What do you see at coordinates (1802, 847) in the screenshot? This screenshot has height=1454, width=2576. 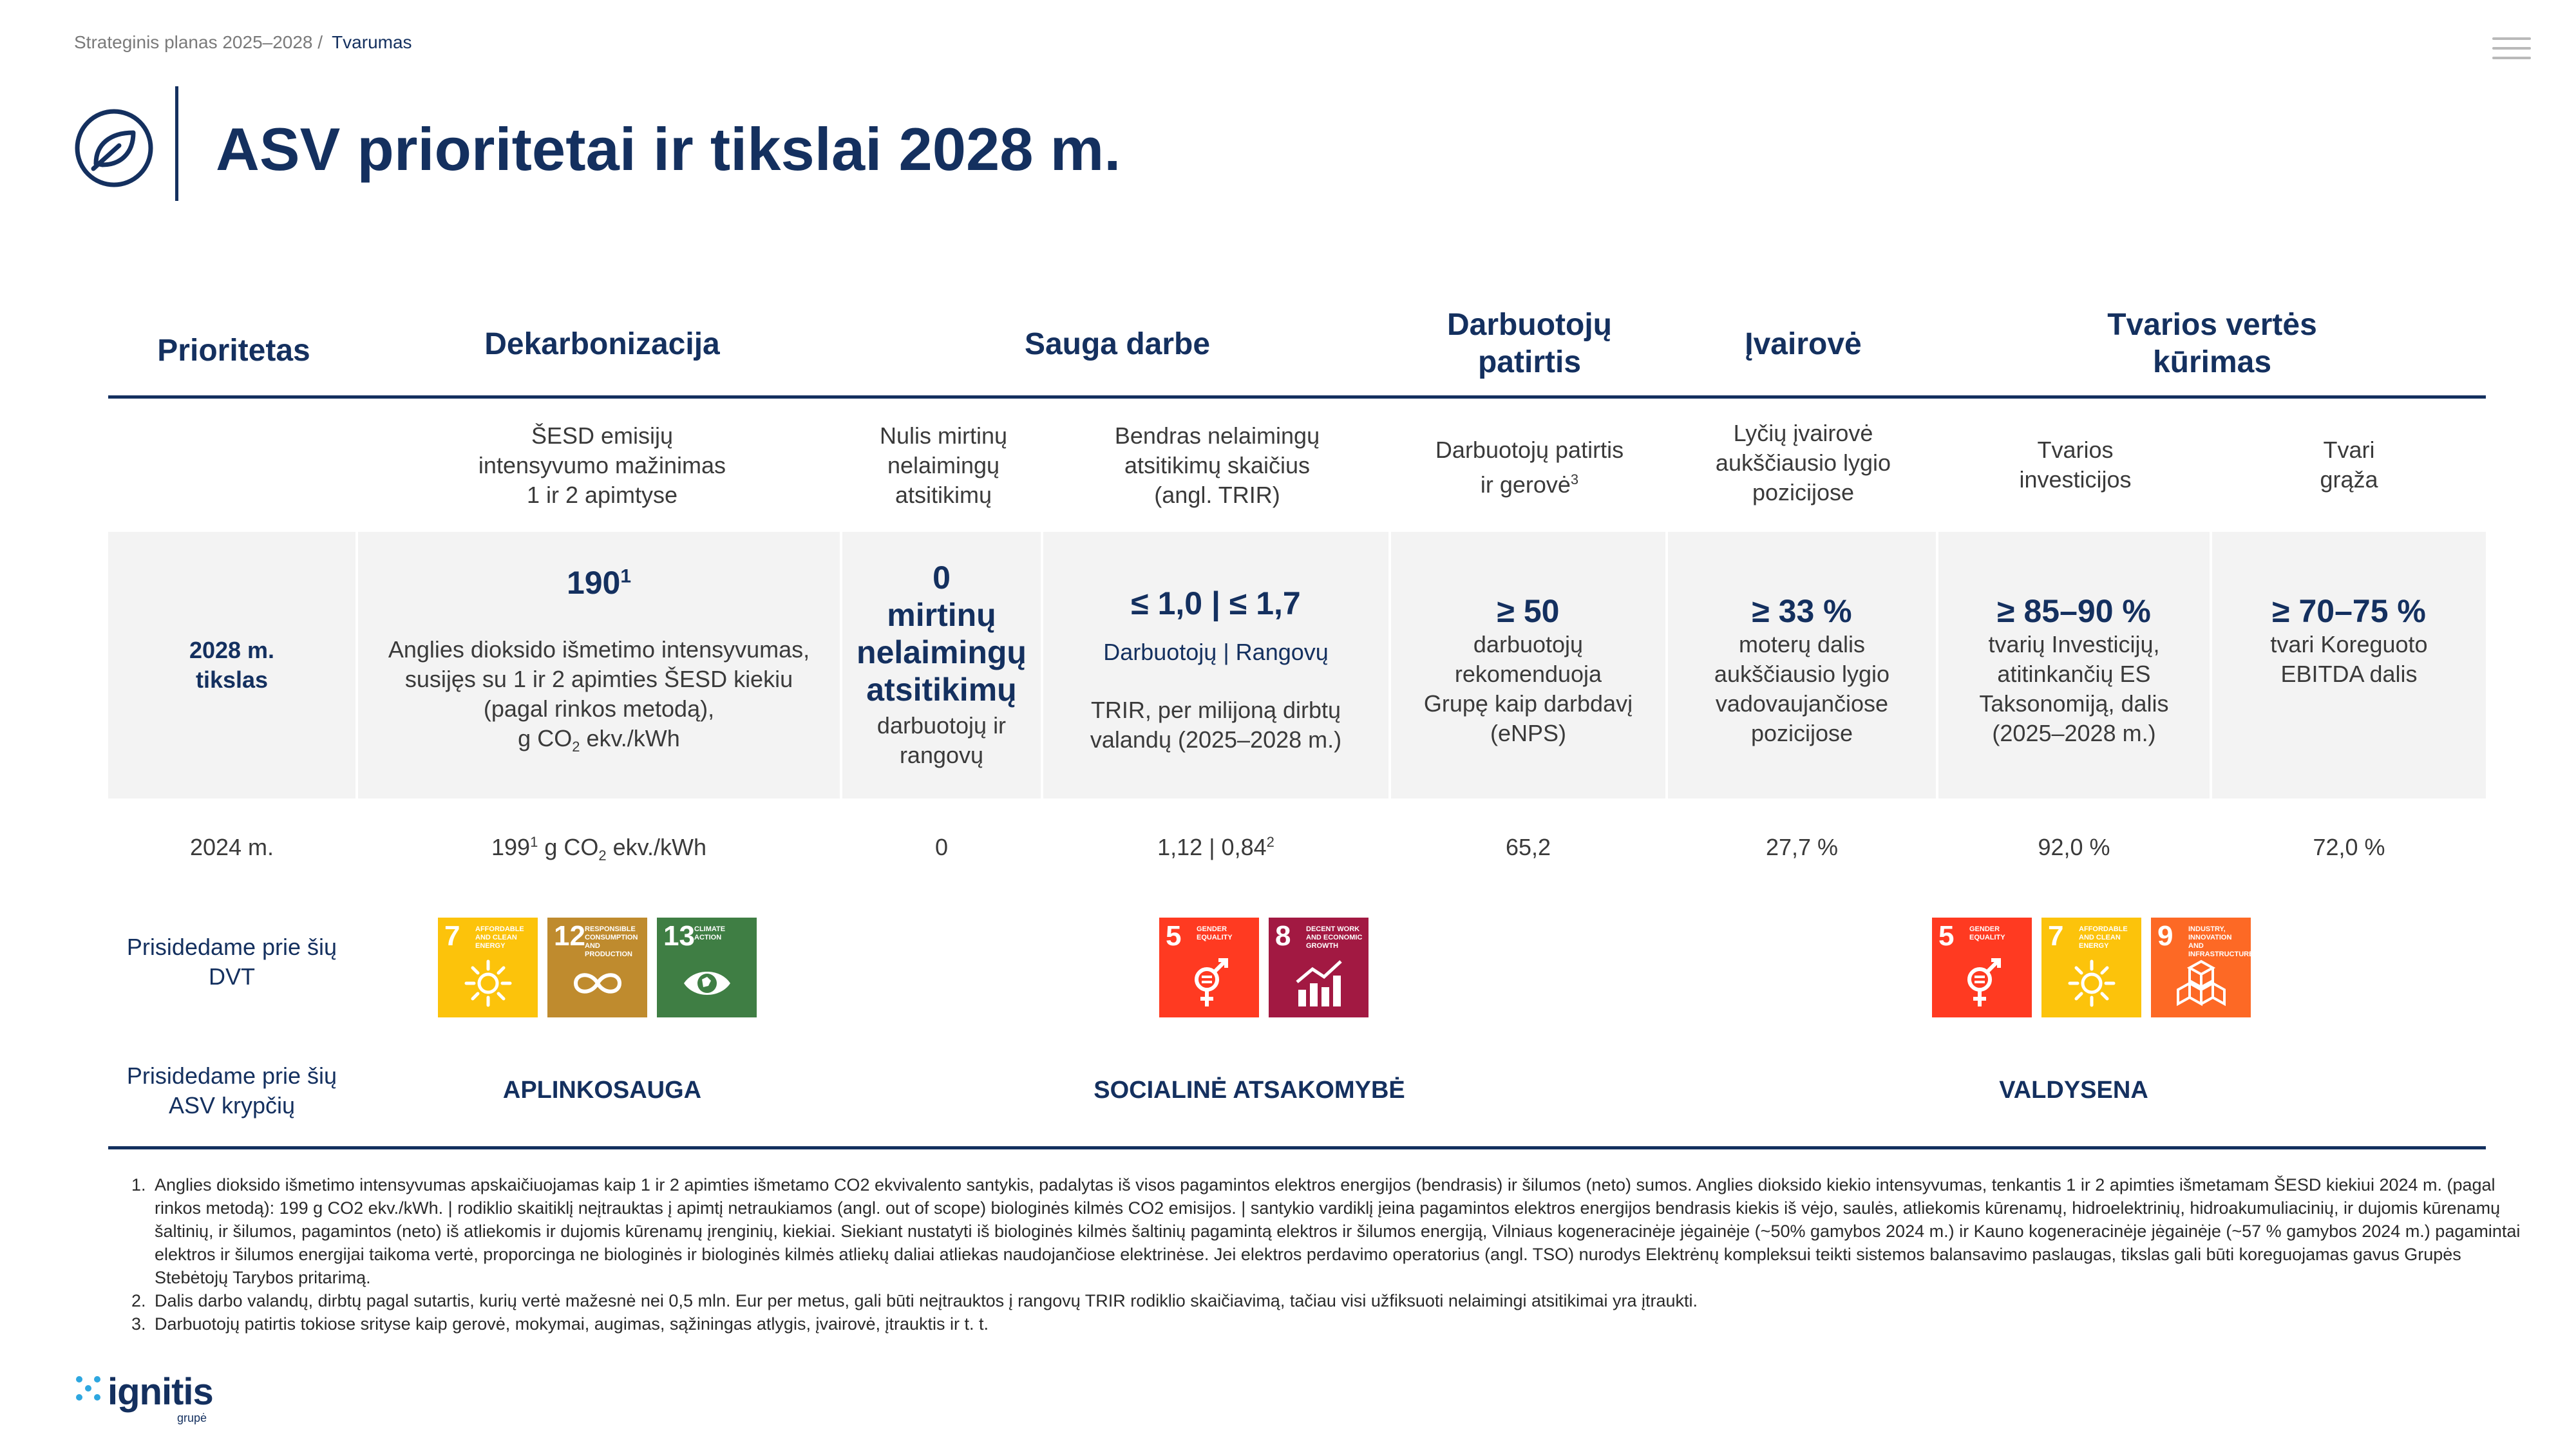 I see `actual-gender-diversity: 27,7 %` at bounding box center [1802, 847].